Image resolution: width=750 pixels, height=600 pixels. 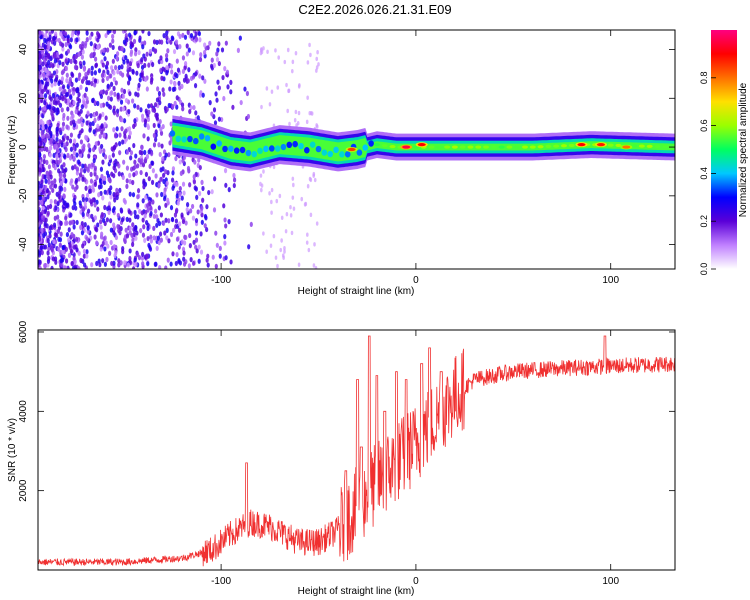 I want to click on colorbar-ticks: 0.0 0.2 0.4 0.6 0.8, so click(x=707, y=173).